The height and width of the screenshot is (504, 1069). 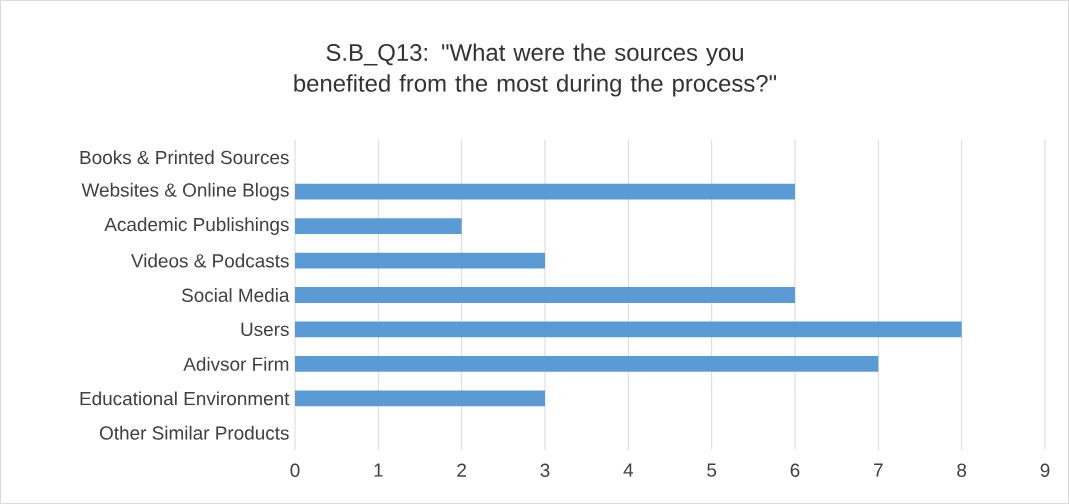 What do you see at coordinates (265, 329) in the screenshot?
I see `y-tick-label: Users` at bounding box center [265, 329].